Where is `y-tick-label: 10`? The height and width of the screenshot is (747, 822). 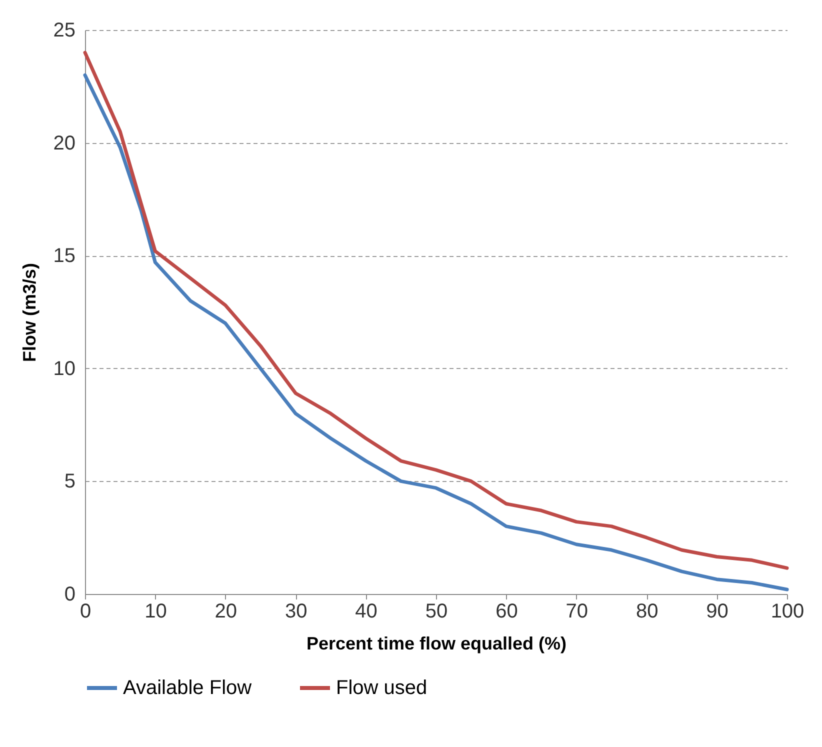
y-tick-label: 10 is located at coordinates (64, 369).